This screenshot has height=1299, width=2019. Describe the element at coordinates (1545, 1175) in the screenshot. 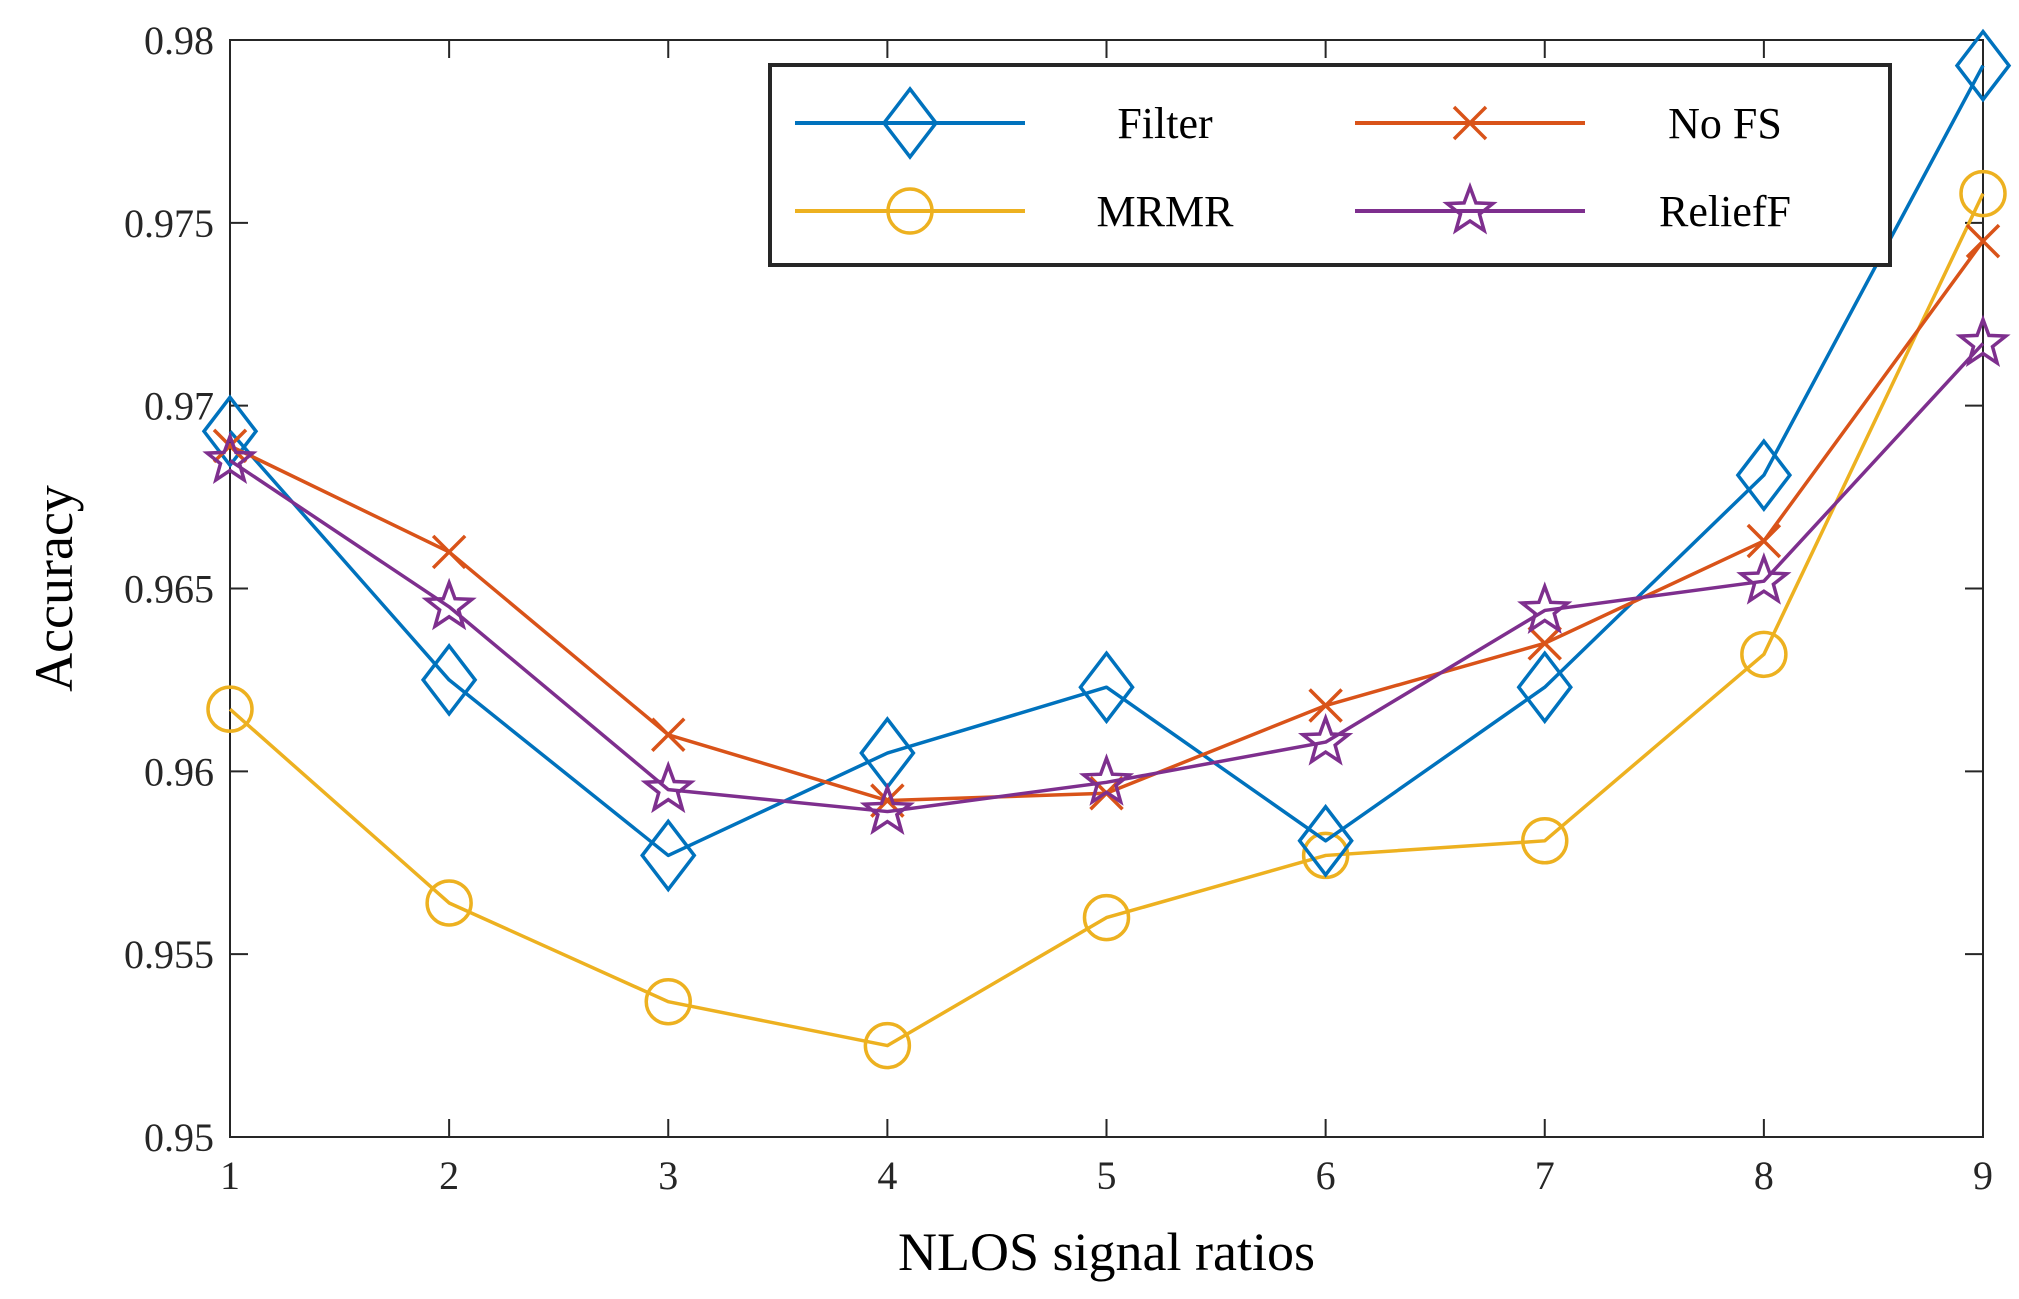

I see `x-tick-label: 7` at that location.